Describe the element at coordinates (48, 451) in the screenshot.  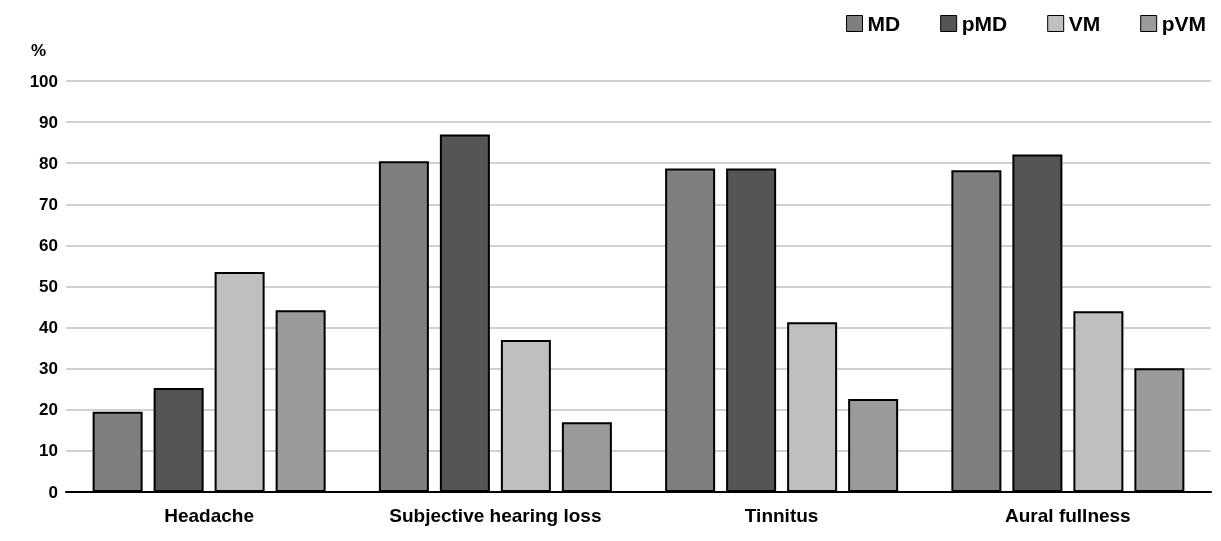
I see `y-tick-label: 10` at that location.